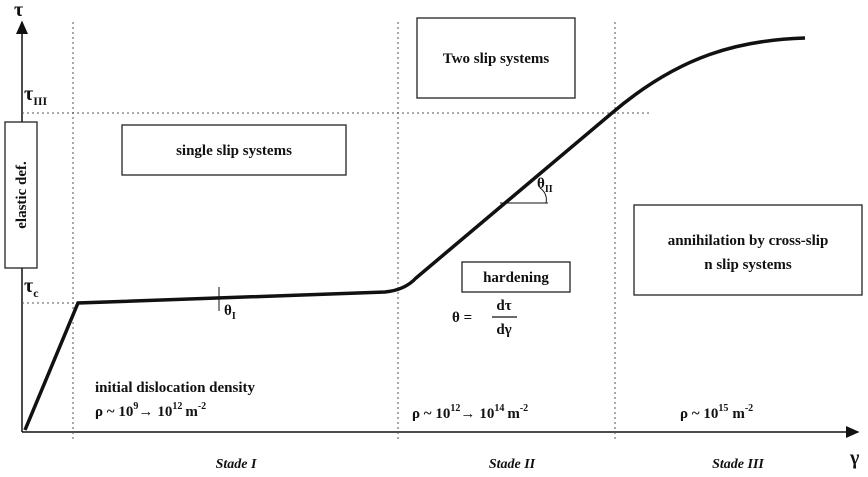  Describe the element at coordinates (36, 95) in the screenshot. I see `tau-iii-label: τIII` at that location.